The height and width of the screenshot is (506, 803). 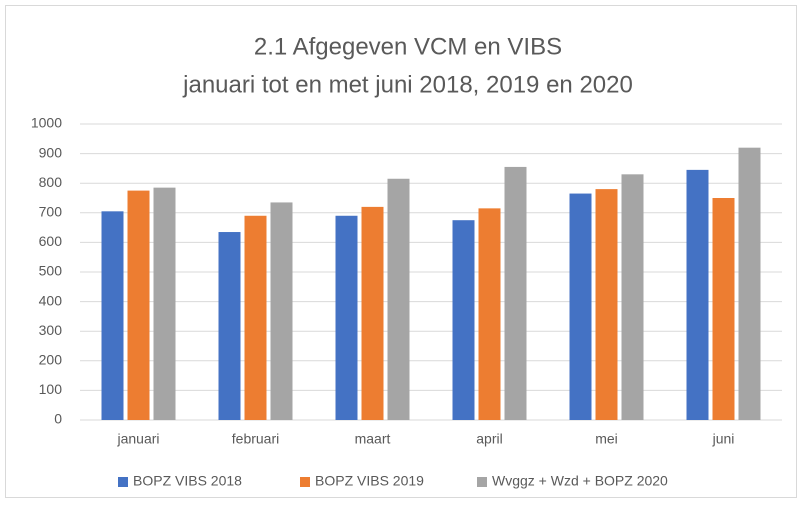 What do you see at coordinates (51, 300) in the screenshot?
I see `y-tick-label: 400` at bounding box center [51, 300].